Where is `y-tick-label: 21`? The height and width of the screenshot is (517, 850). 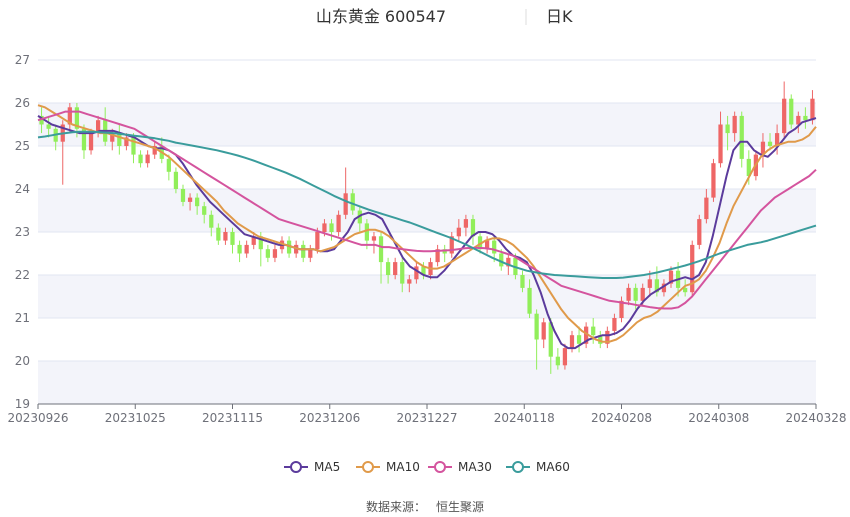
y-tick-label: 21 is located at coordinates (22, 318).